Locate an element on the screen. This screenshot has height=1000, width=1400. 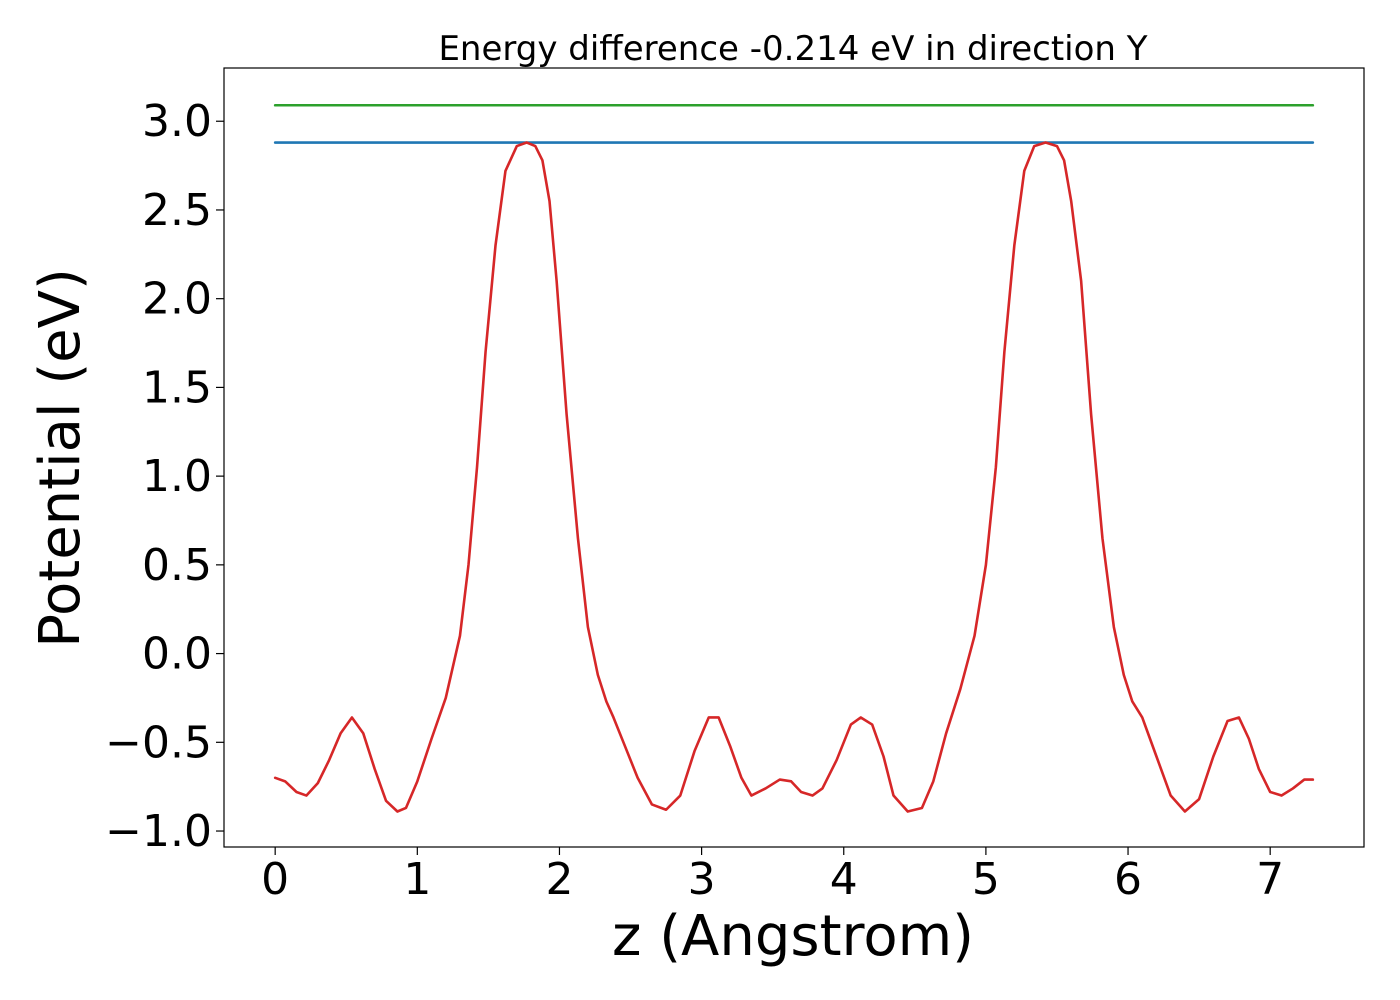
y-axis: −1.0 −0.5 0.0 0.5 1.0 1.5 2.0 2.5 3.0 is located at coordinates (164, 476).